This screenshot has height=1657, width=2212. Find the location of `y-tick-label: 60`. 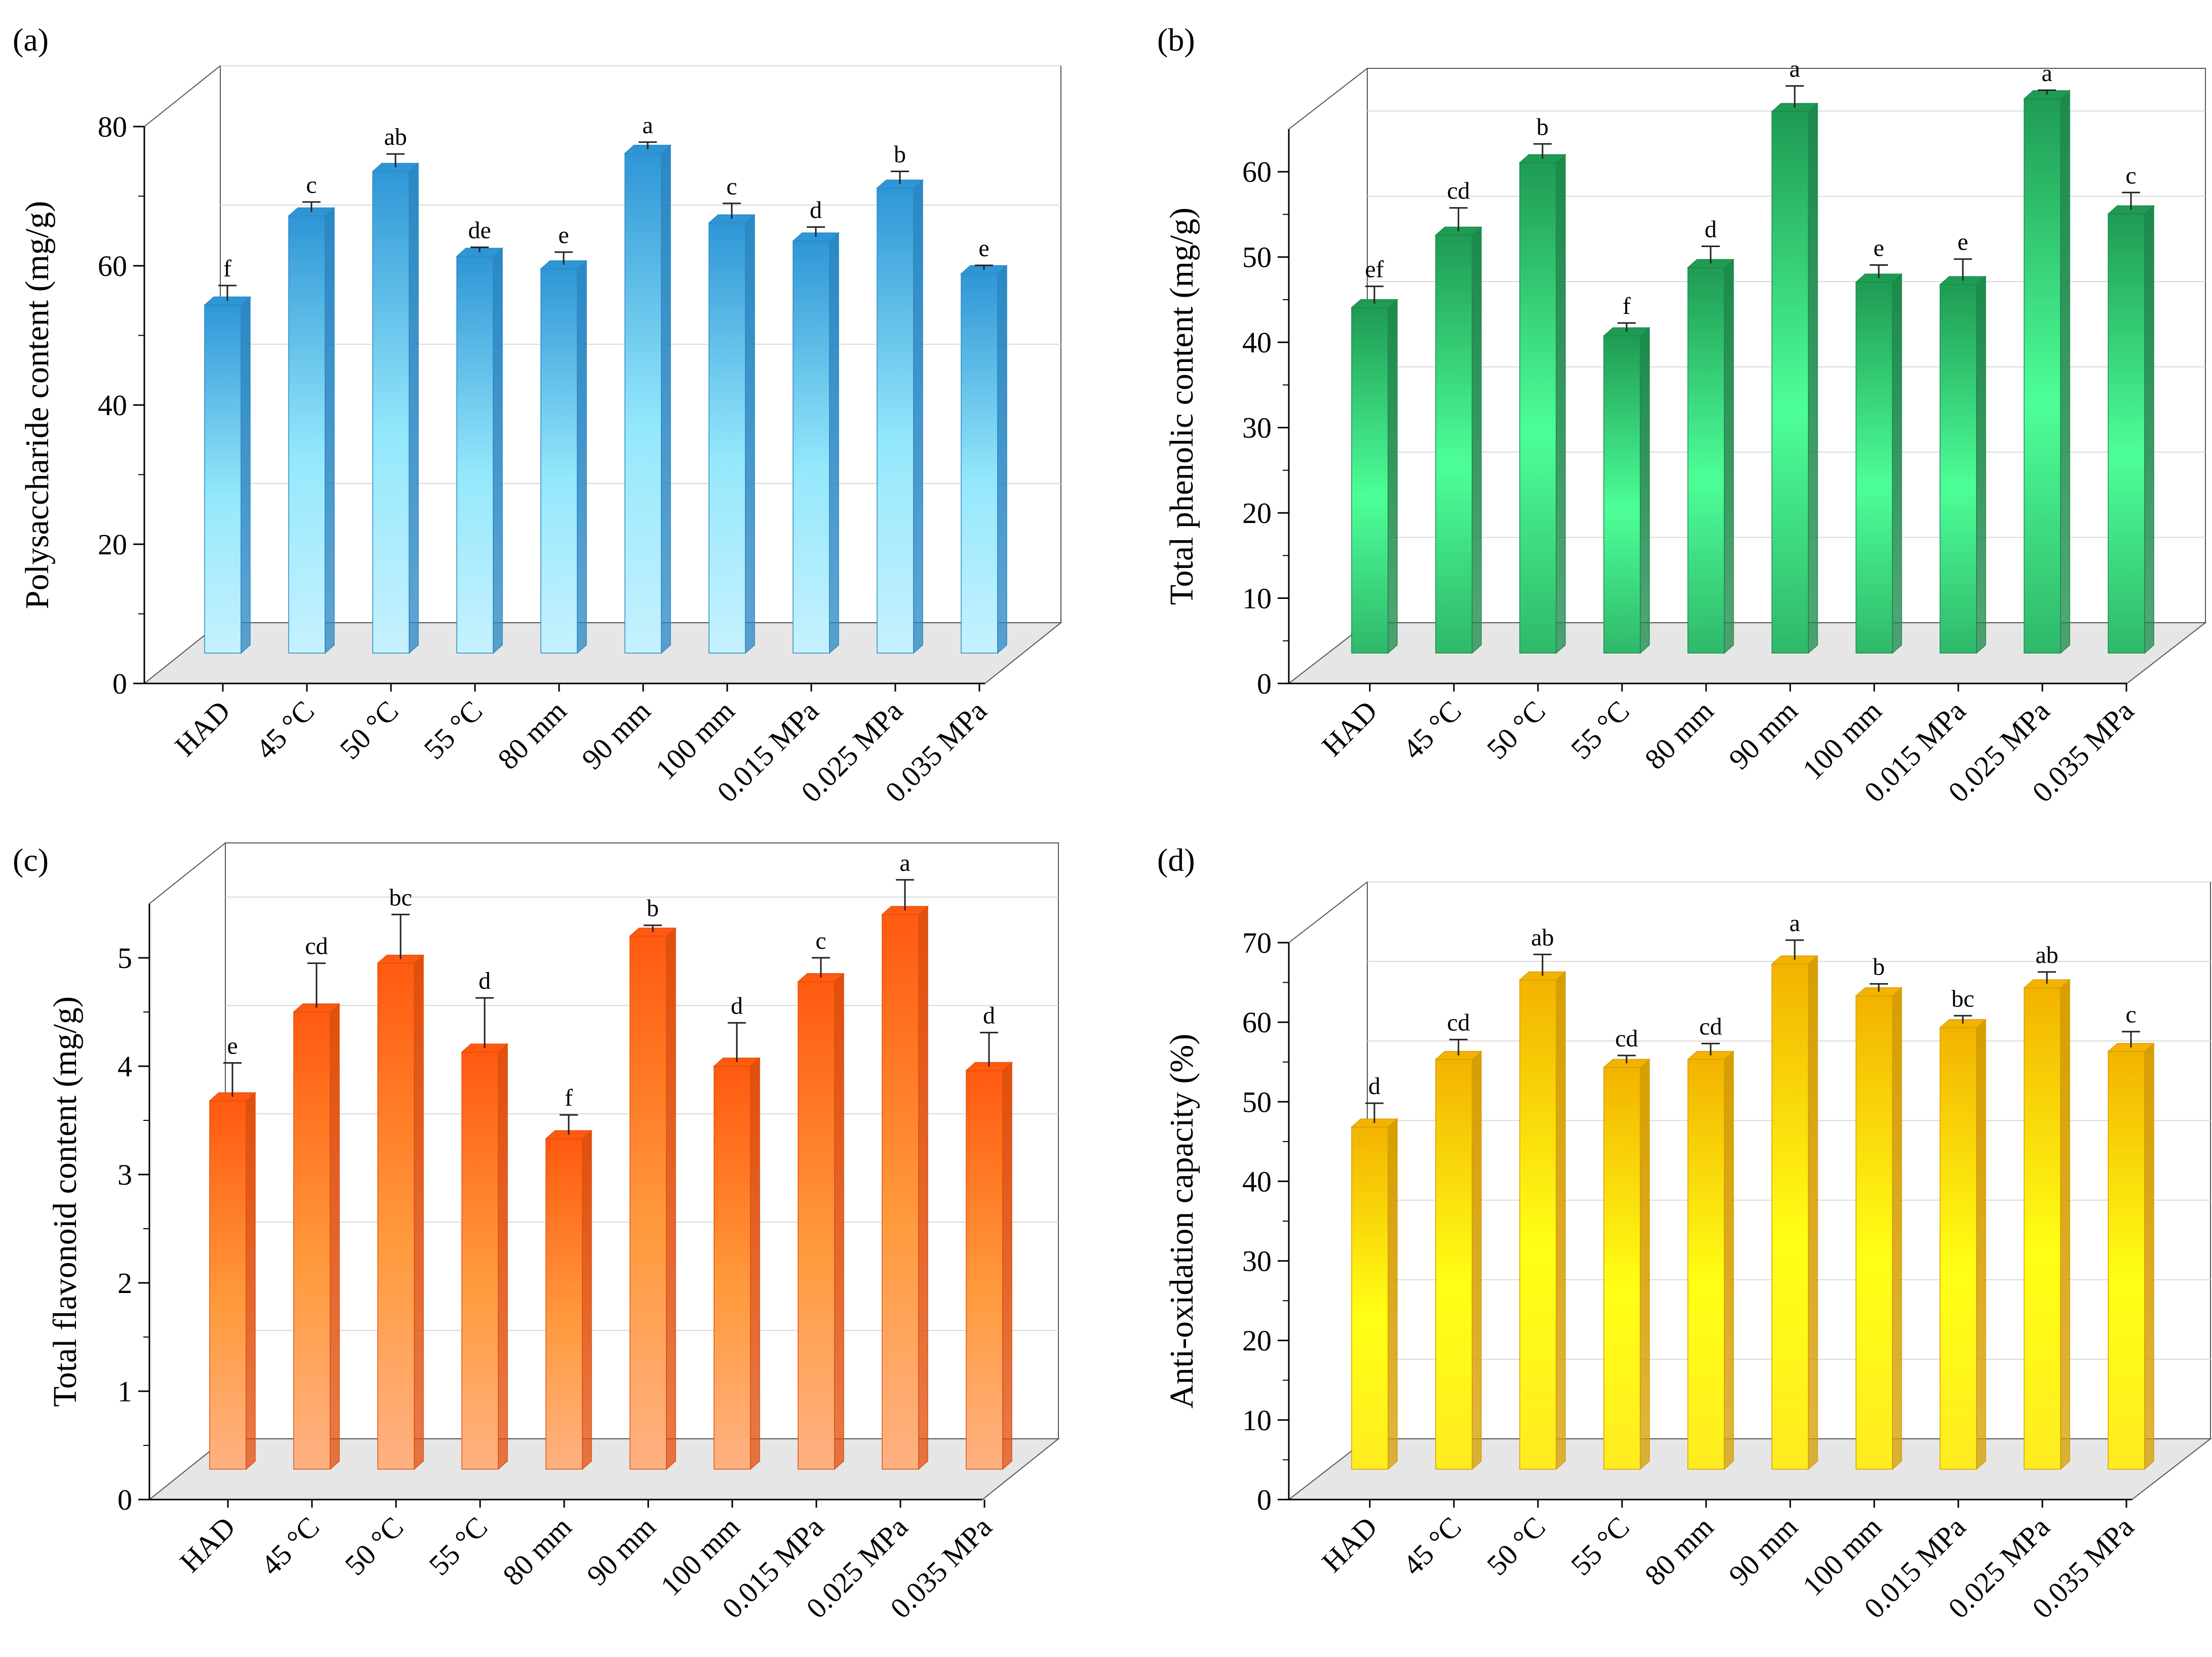

y-tick-label: 60 is located at coordinates (1257, 1023).